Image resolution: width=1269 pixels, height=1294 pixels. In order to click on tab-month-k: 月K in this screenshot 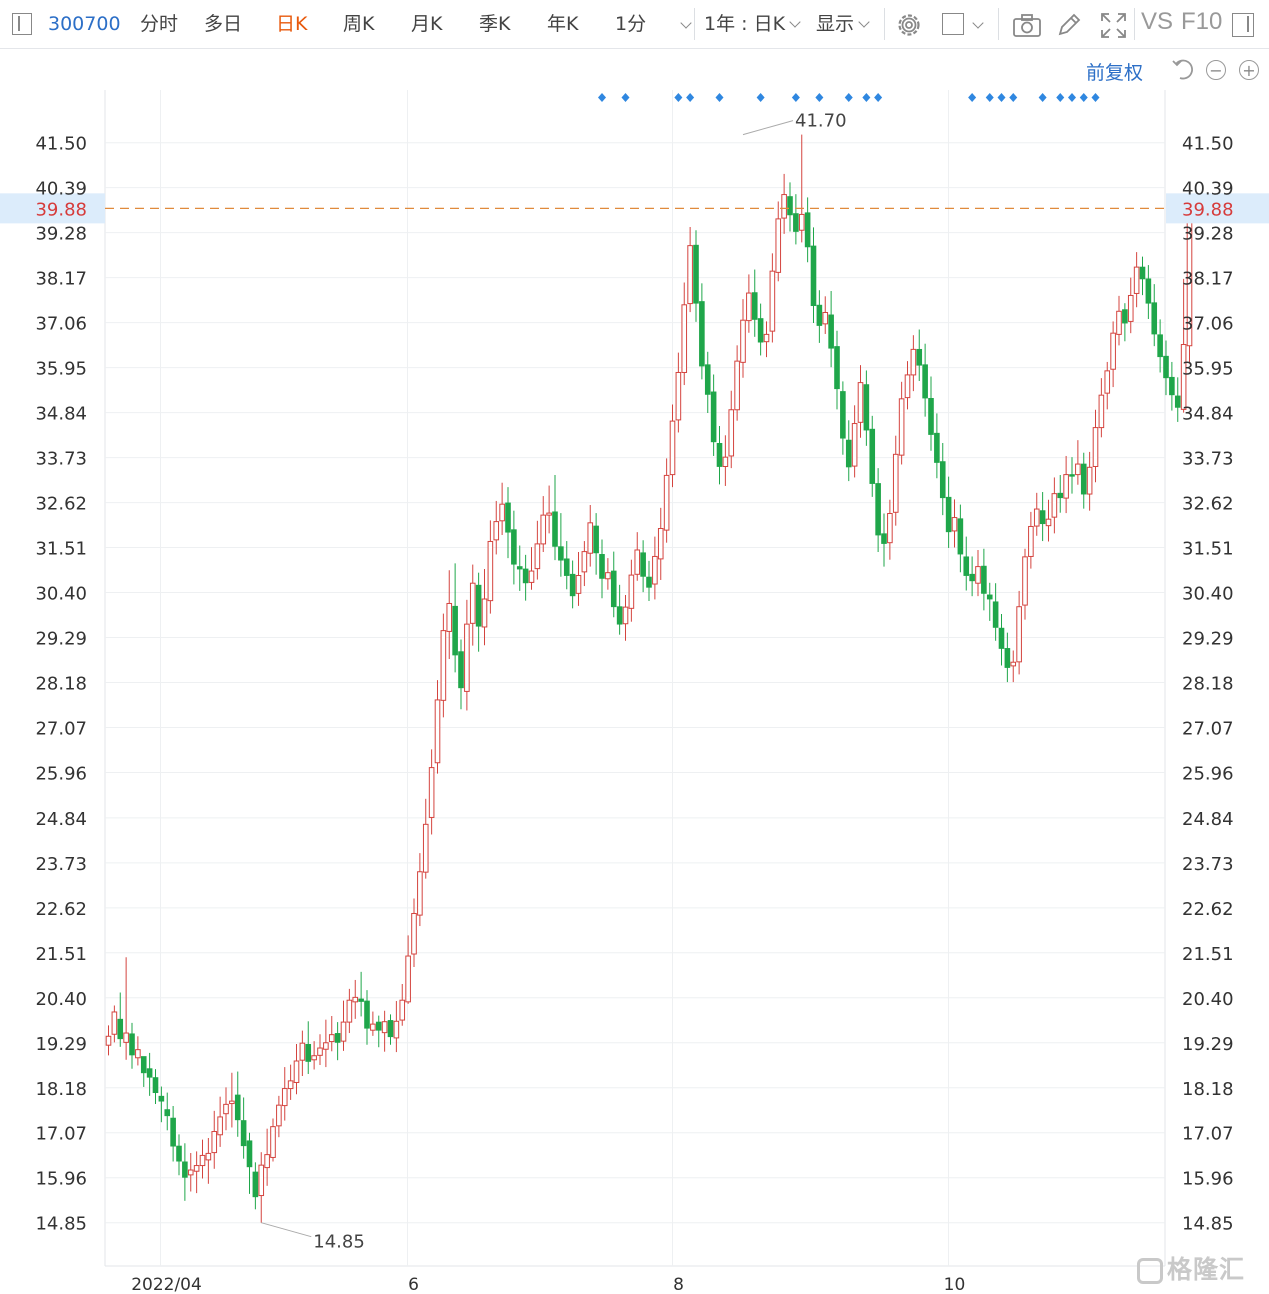, I will do `click(427, 24)`.